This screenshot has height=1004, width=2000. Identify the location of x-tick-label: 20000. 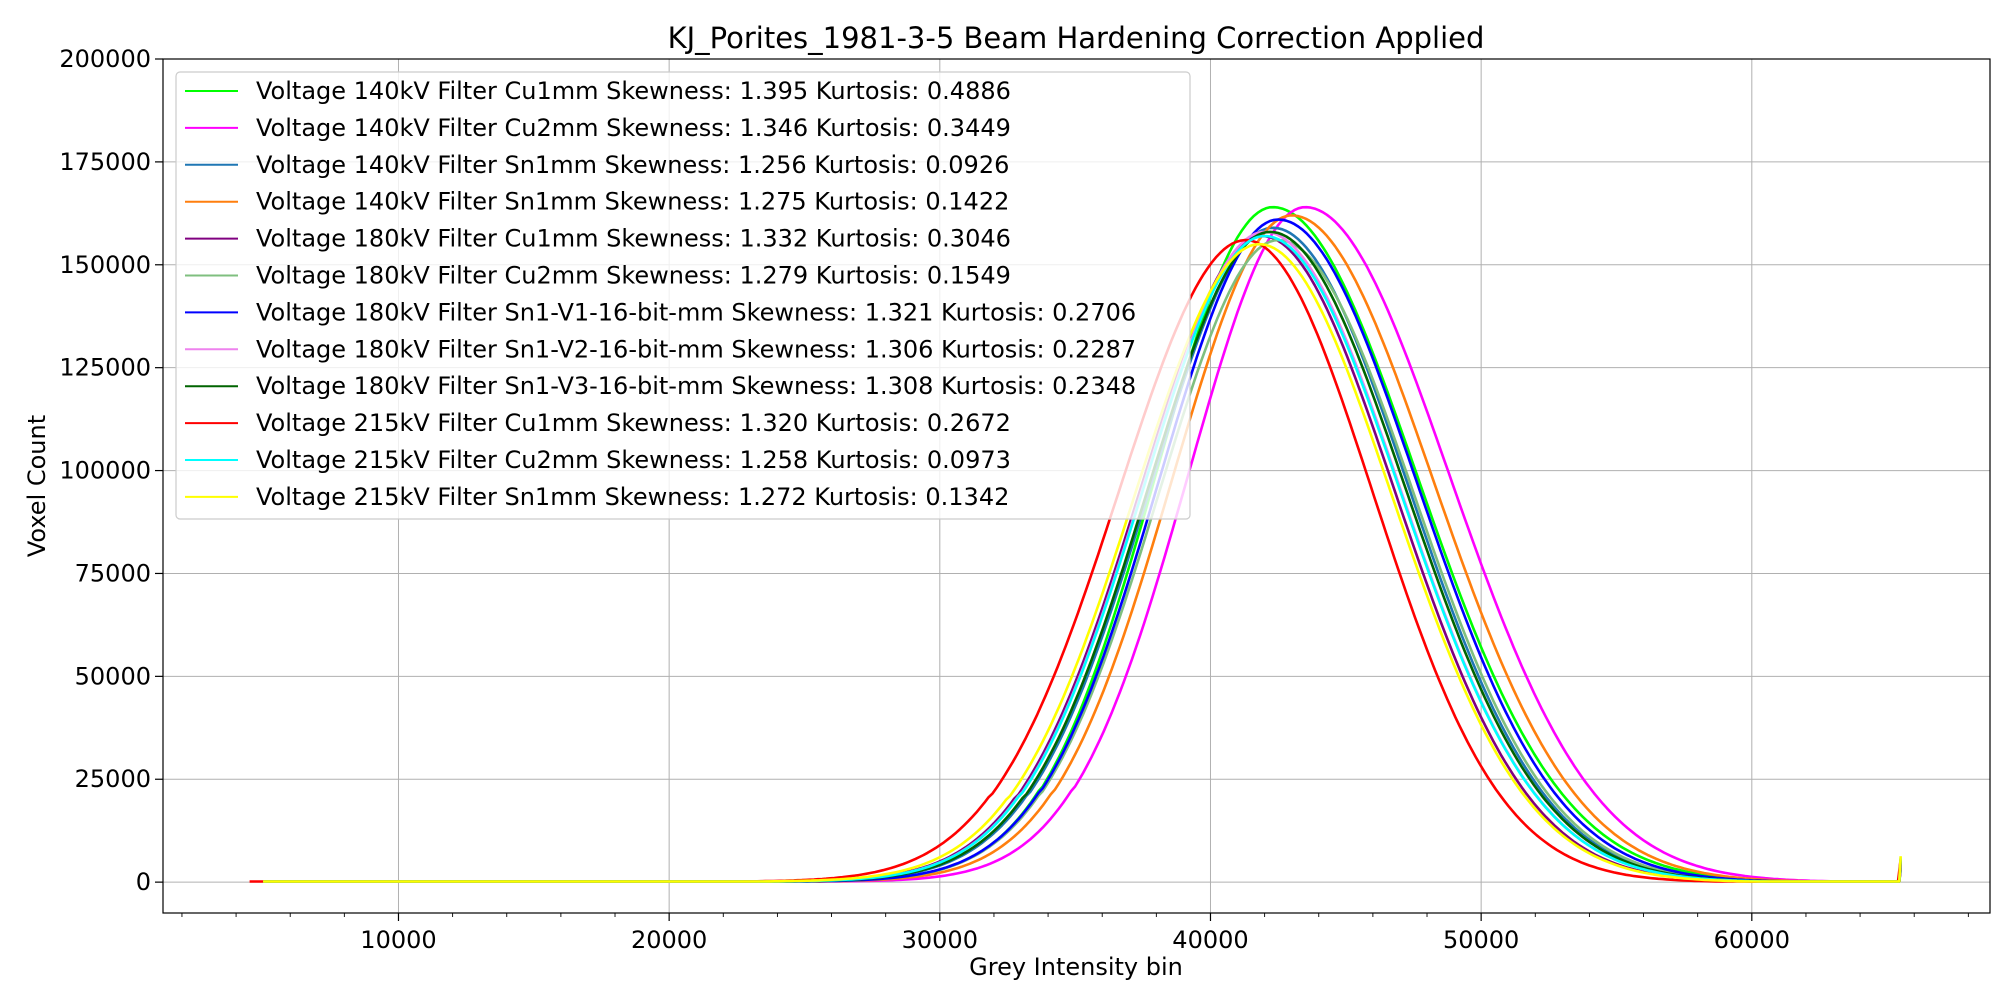
(669, 940).